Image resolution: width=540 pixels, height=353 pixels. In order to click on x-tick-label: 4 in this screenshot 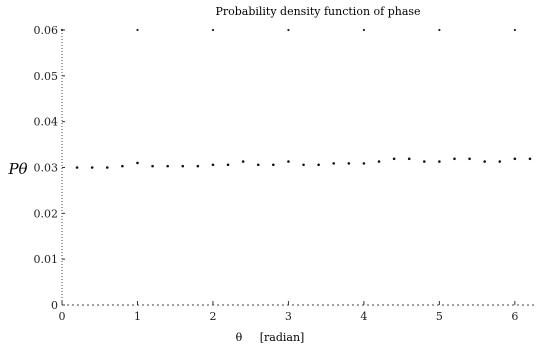, I will do `click(363, 316)`.